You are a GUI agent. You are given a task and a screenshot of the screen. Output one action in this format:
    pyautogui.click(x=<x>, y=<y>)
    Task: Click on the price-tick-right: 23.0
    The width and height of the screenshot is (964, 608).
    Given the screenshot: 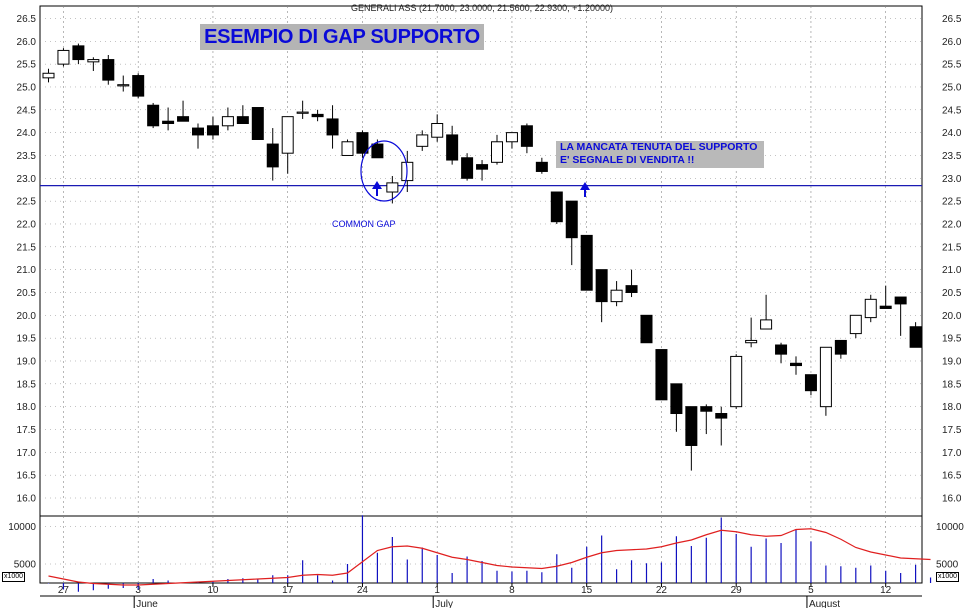 What is the action you would take?
    pyautogui.click(x=952, y=179)
    